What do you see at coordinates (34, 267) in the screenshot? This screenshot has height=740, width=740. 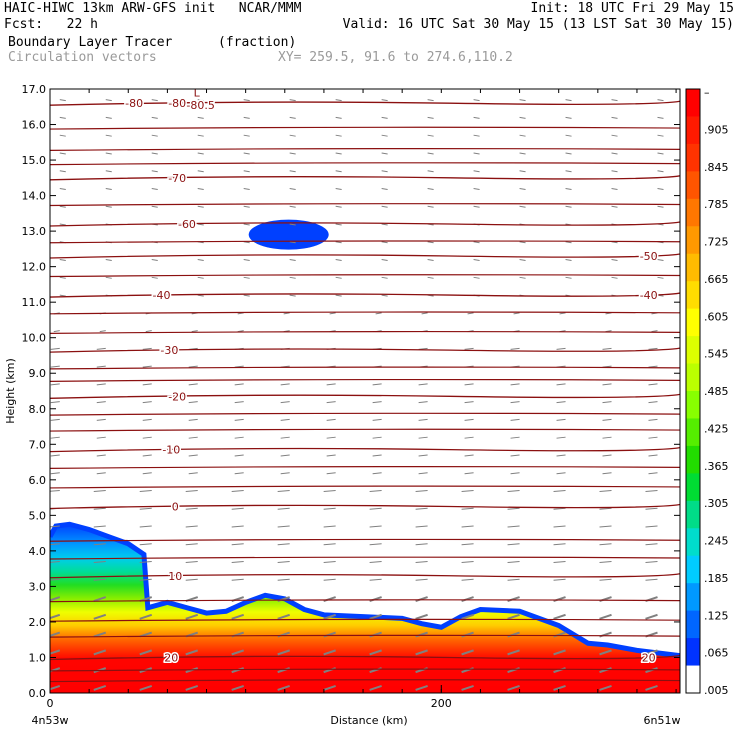 I see `y-tick-label: 12.0` at bounding box center [34, 267].